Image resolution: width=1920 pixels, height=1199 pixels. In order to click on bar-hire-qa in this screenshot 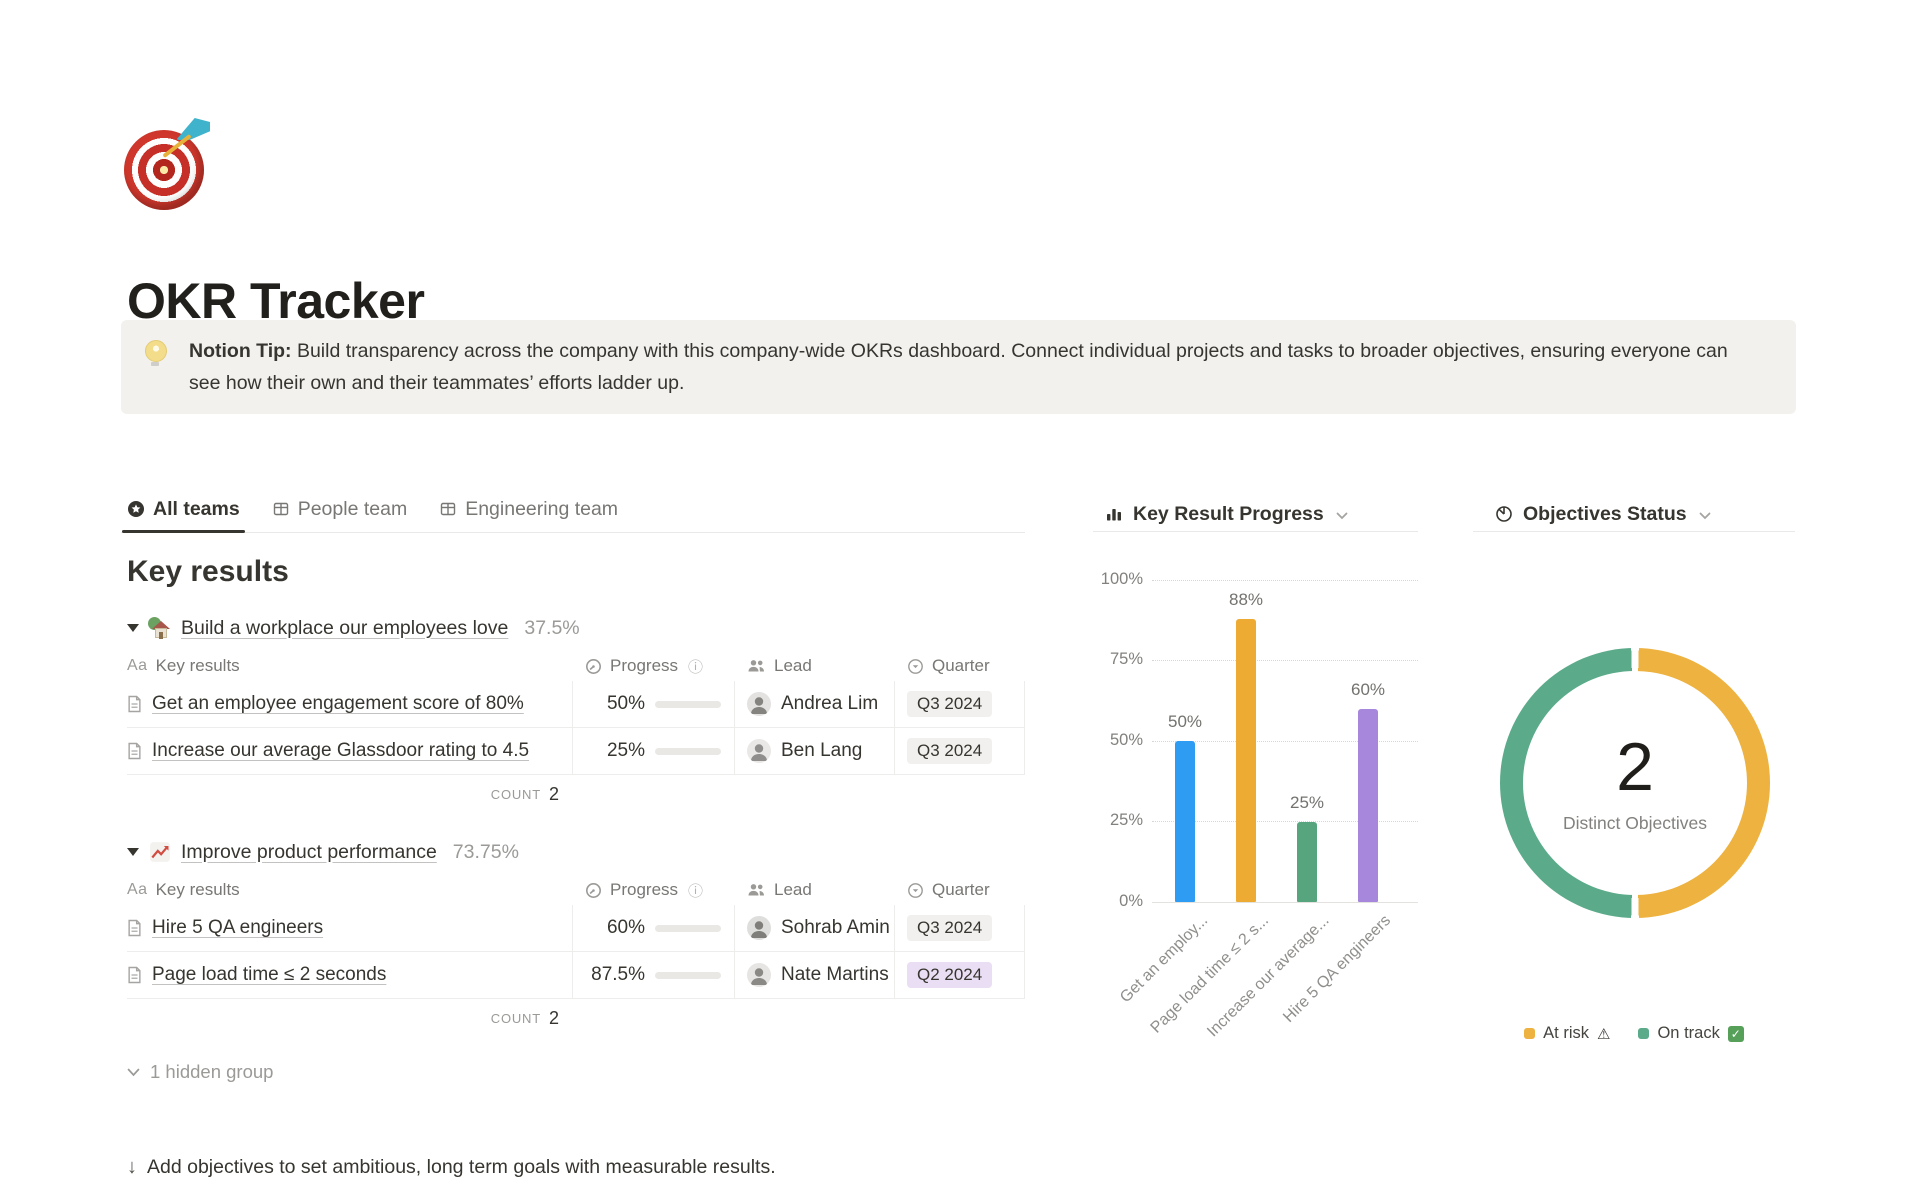, I will do `click(1368, 805)`.